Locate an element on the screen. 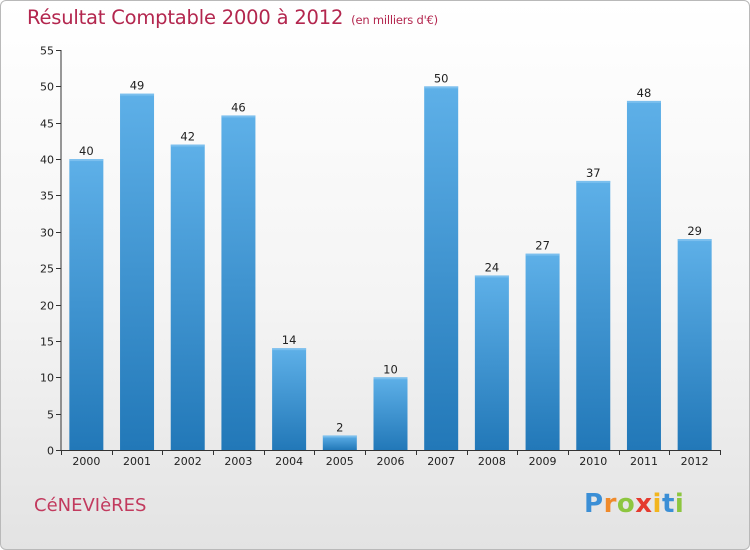 The width and height of the screenshot is (750, 550). proxiti-logo: Proxiti is located at coordinates (634, 504).